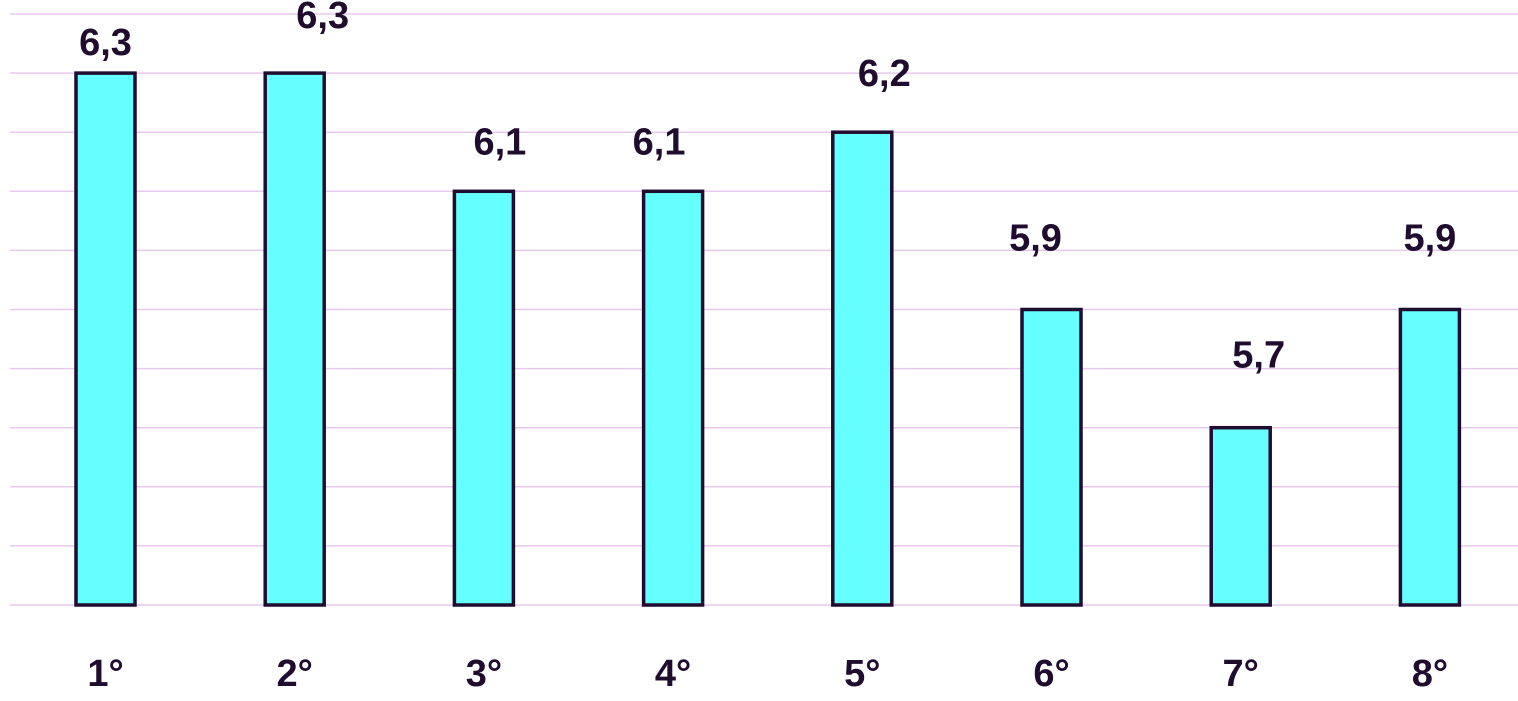 The height and width of the screenshot is (701, 1518). What do you see at coordinates (105, 674) in the screenshot?
I see `category-label-1: 1°` at bounding box center [105, 674].